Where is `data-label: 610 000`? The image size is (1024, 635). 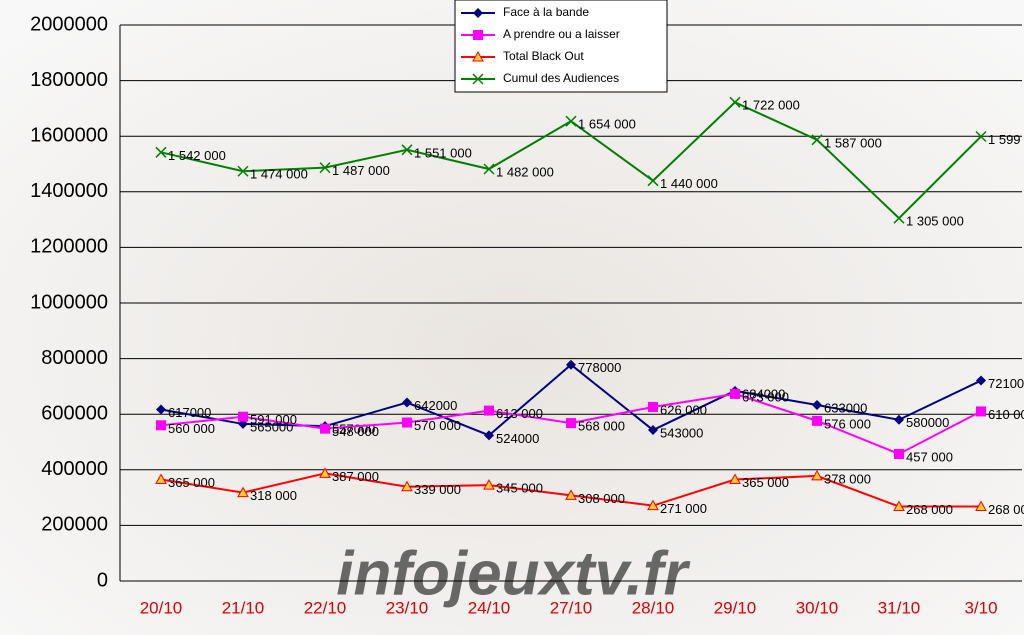 data-label: 610 000 is located at coordinates (1006, 414).